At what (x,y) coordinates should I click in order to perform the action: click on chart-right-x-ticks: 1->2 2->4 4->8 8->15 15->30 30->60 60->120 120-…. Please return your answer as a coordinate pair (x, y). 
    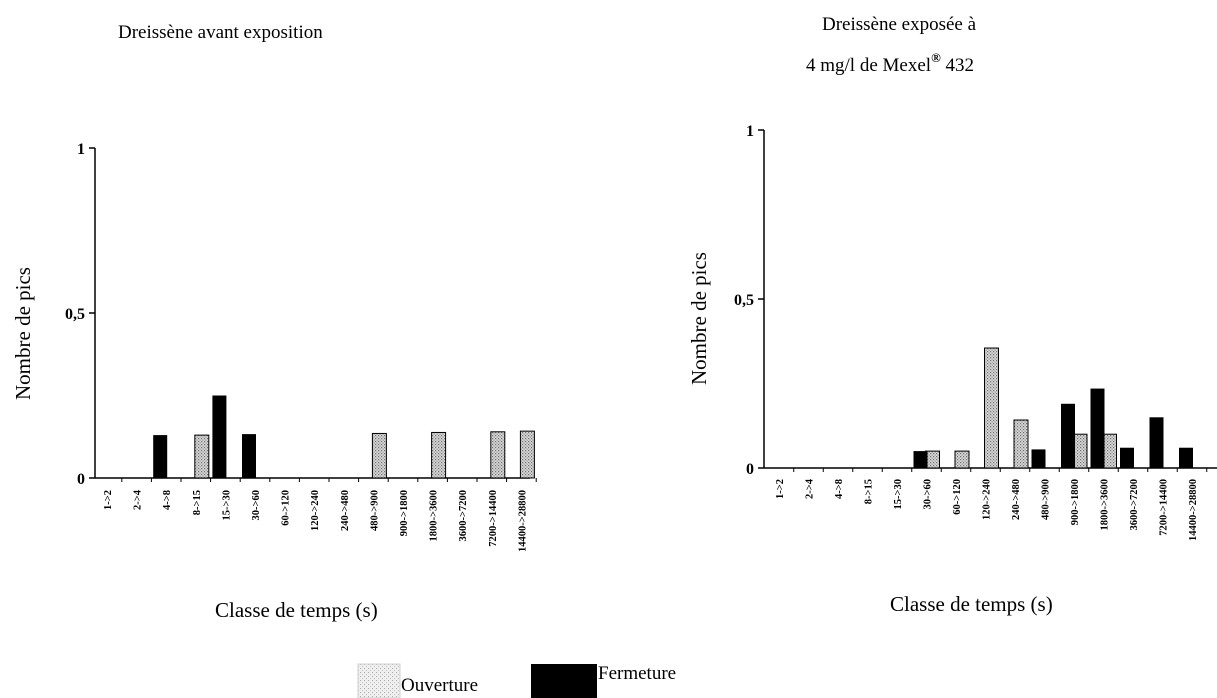
    Looking at the image, I should click on (991, 504).